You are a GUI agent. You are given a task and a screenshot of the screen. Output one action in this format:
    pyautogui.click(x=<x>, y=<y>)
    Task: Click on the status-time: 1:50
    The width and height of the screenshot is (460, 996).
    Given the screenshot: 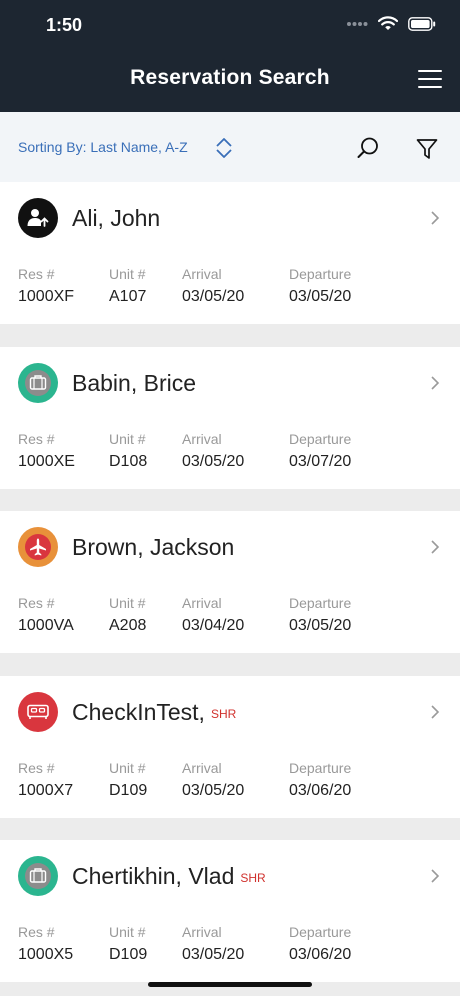 What is the action you would take?
    pyautogui.click(x=64, y=25)
    